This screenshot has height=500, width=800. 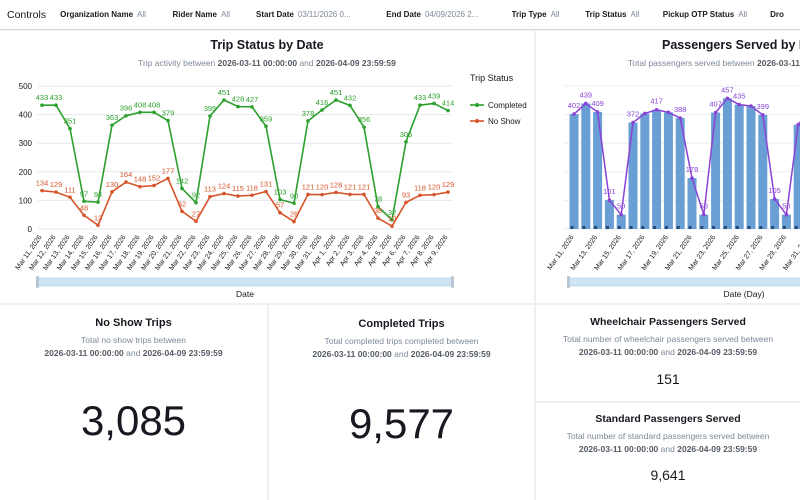 What do you see at coordinates (656, 101) in the screenshot?
I see `data-label: 417` at bounding box center [656, 101].